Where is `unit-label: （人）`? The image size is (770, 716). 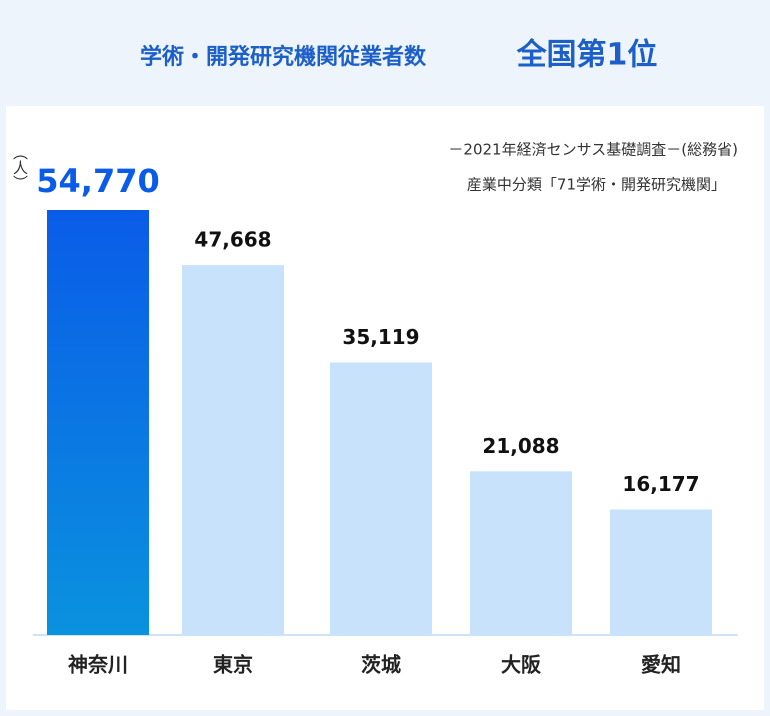 unit-label: （人） is located at coordinates (20, 167).